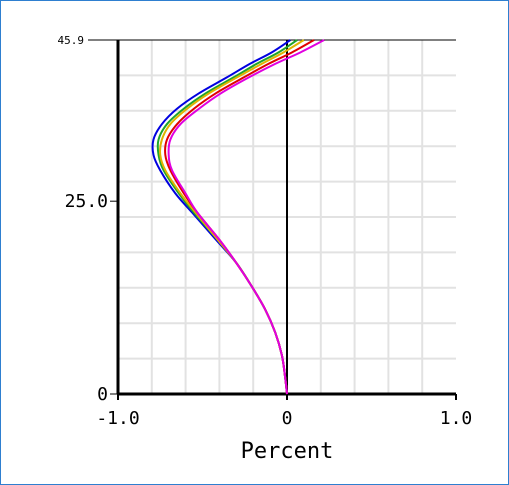 The image size is (509, 485). Describe the element at coordinates (71, 40) in the screenshot. I see `y-tick-label: 45.9` at that location.